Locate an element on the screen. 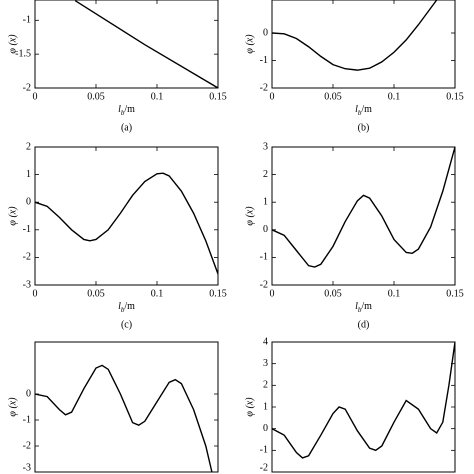 Image resolution: width=474 pixels, height=474 pixels. y-tick-label: 4 is located at coordinates (265, 341).